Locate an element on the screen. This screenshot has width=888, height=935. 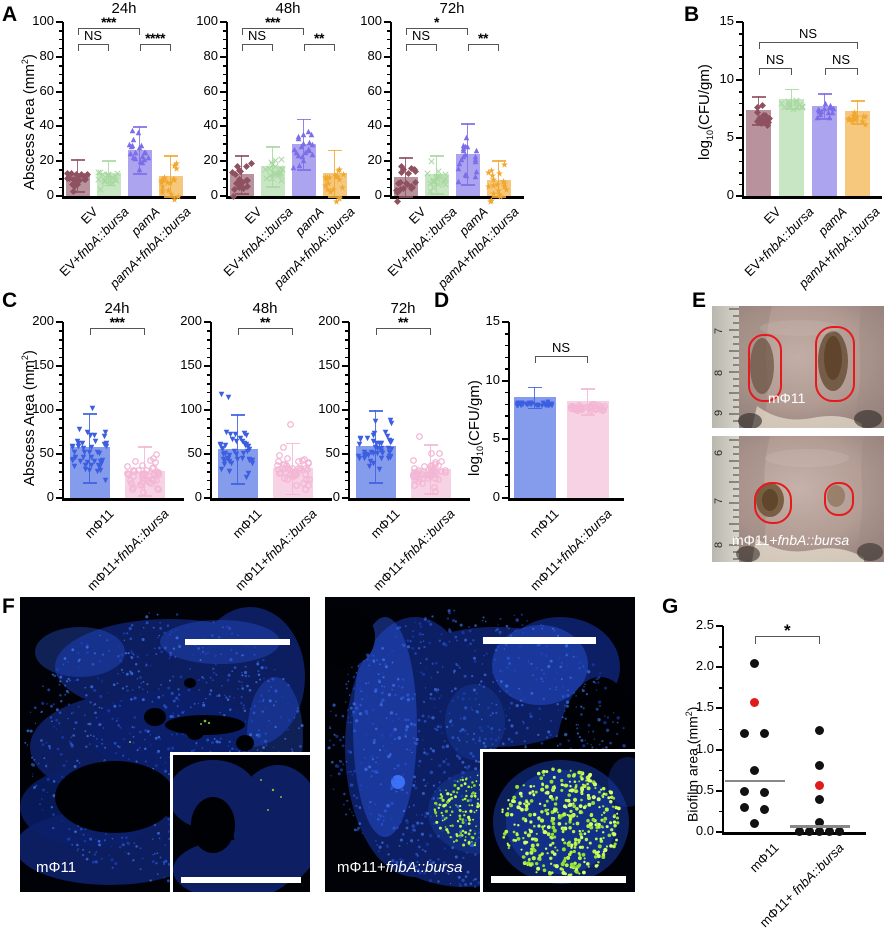
svg-text: 8 is located at coordinates (719, 373).